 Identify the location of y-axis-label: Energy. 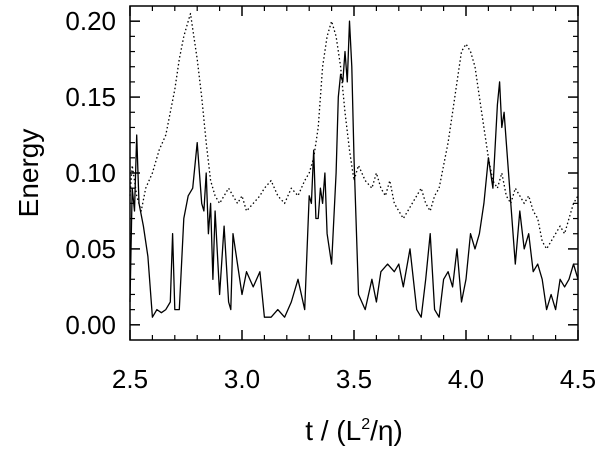
(28, 173).